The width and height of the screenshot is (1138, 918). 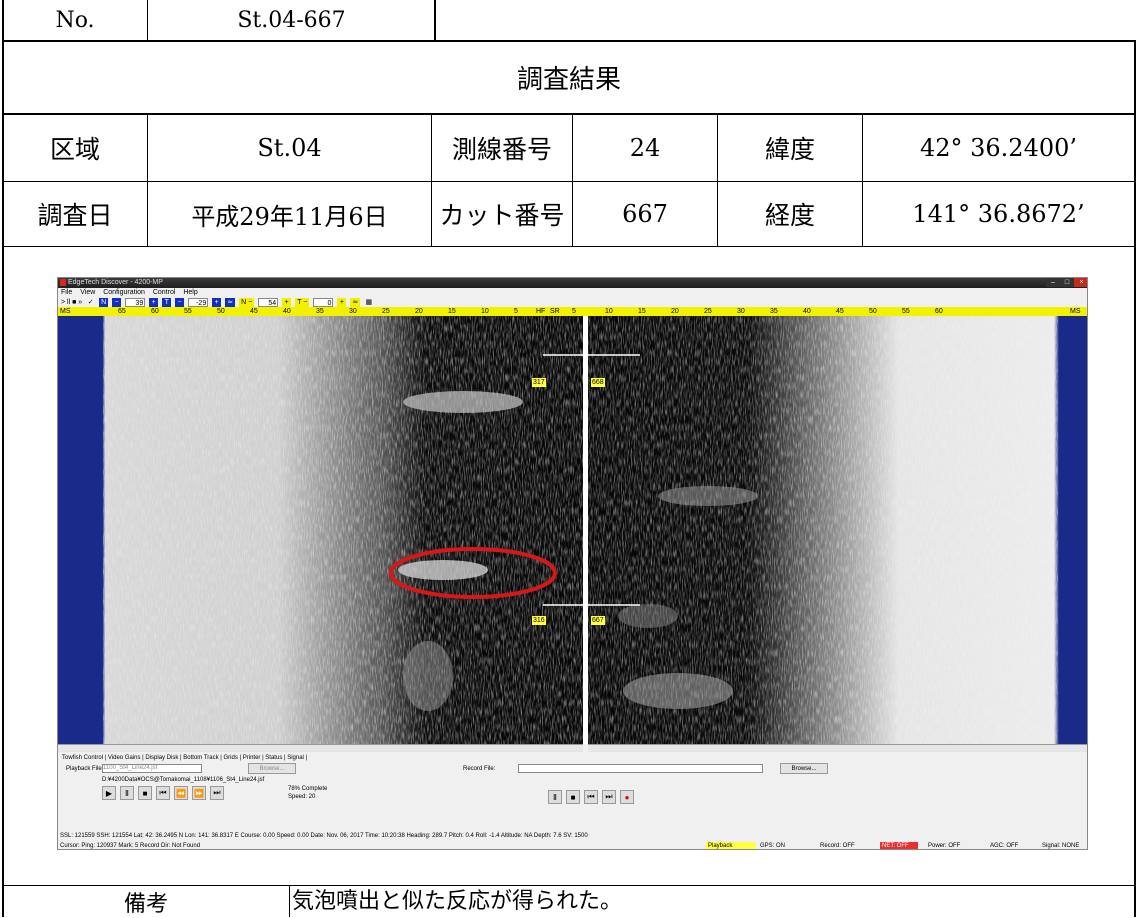 What do you see at coordinates (124, 292) in the screenshot?
I see `menu-configuration: Configuration` at bounding box center [124, 292].